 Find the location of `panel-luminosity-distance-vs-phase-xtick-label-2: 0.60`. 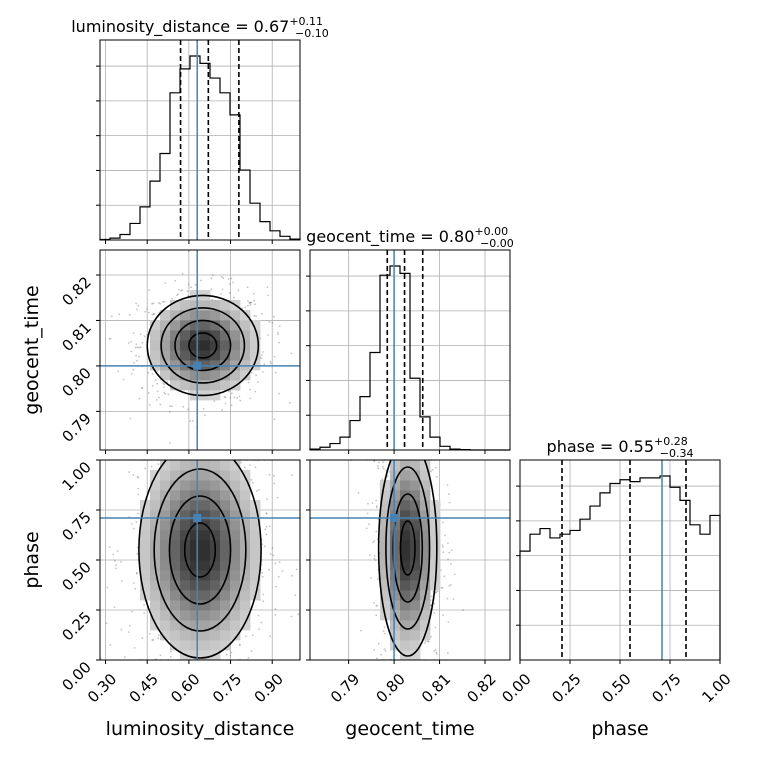

panel-luminosity-distance-vs-phase-xtick-label-2: 0.60 is located at coordinates (185, 688).